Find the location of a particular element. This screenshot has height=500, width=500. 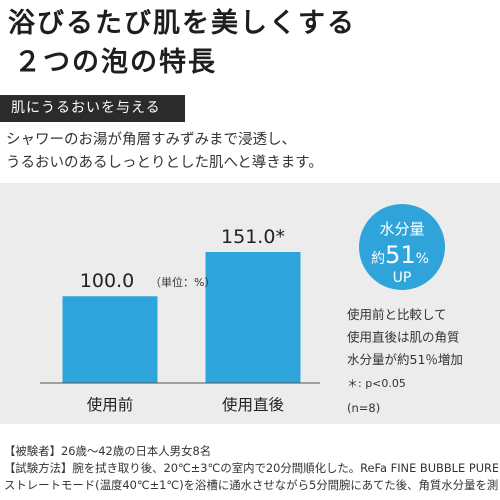

value-label-1: 100.0 is located at coordinates (107, 281).